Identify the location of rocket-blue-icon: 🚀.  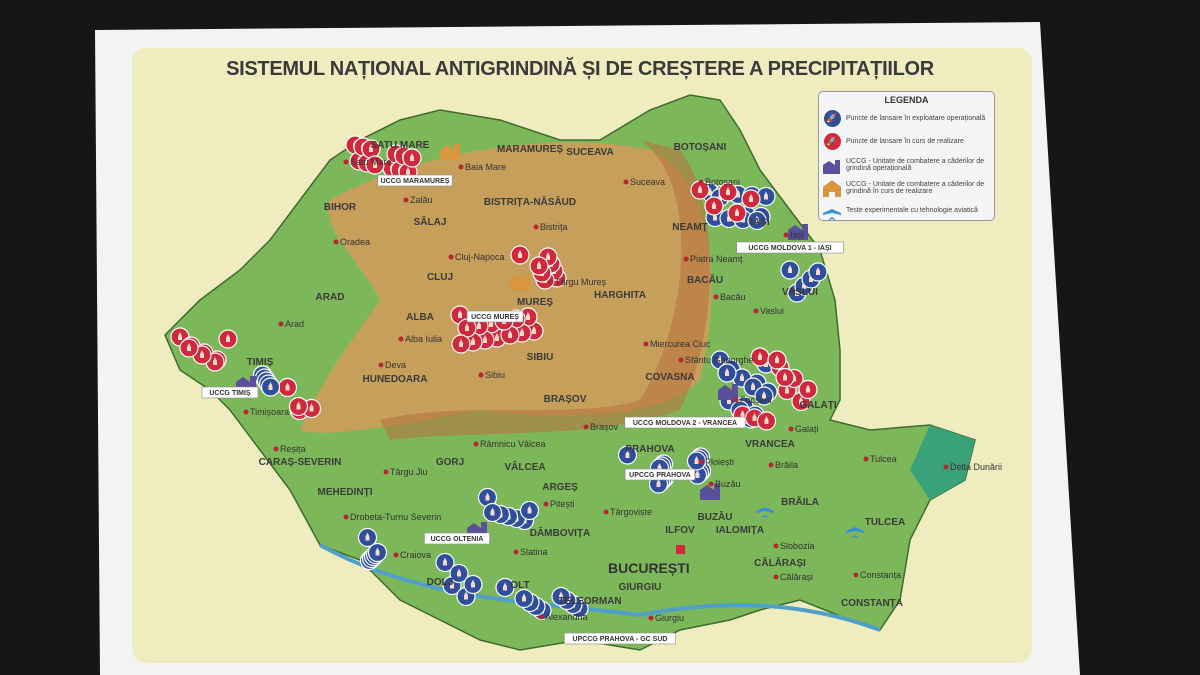
(832, 119).